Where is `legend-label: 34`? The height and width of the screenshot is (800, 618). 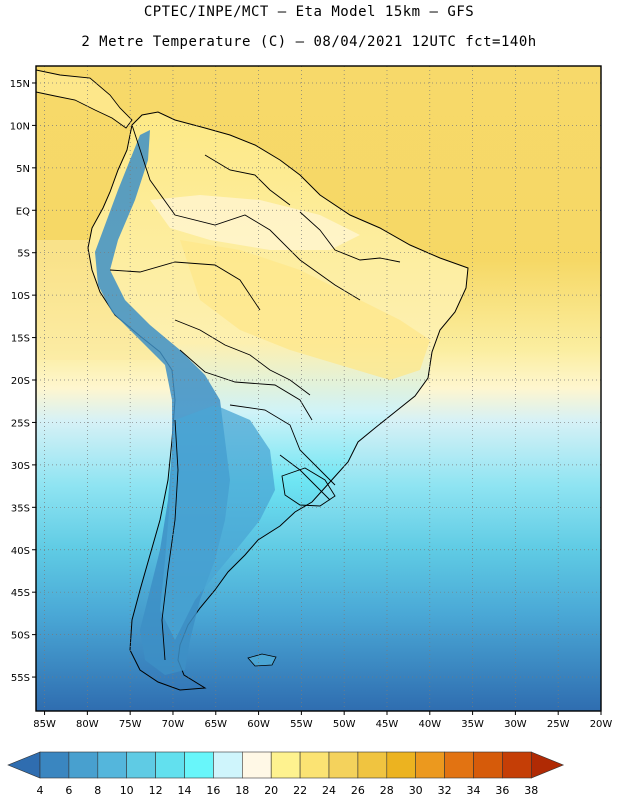
legend-label: 34 is located at coordinates (474, 790).